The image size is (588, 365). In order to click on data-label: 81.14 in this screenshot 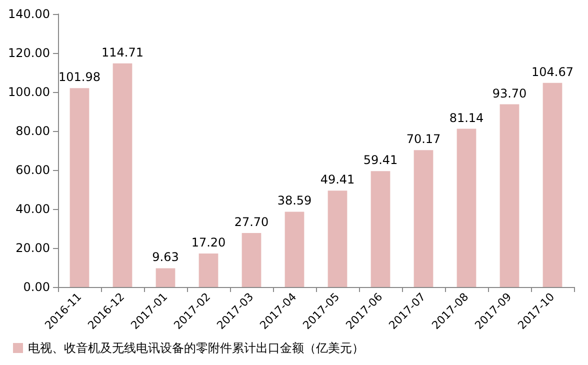, I will do `click(466, 117)`.